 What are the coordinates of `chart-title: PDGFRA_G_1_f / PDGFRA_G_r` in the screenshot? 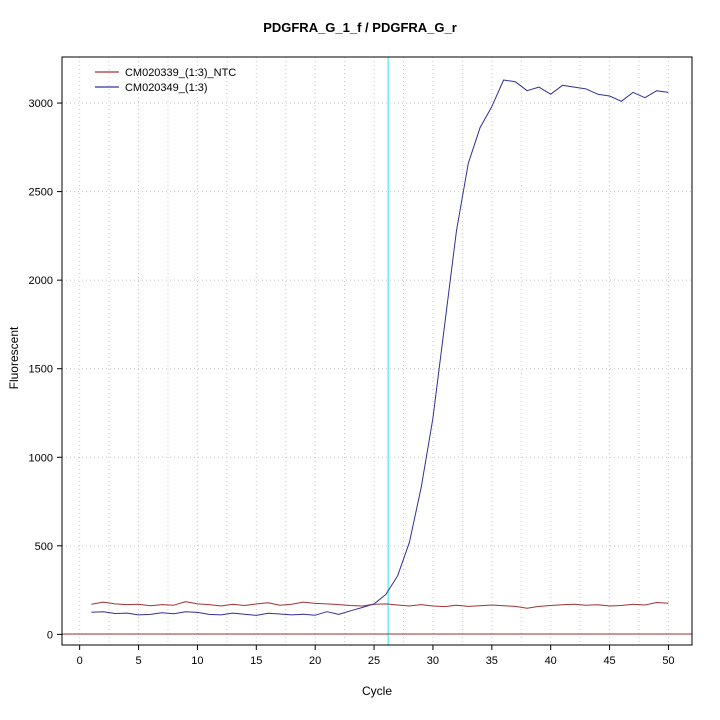 It's located at (360, 27).